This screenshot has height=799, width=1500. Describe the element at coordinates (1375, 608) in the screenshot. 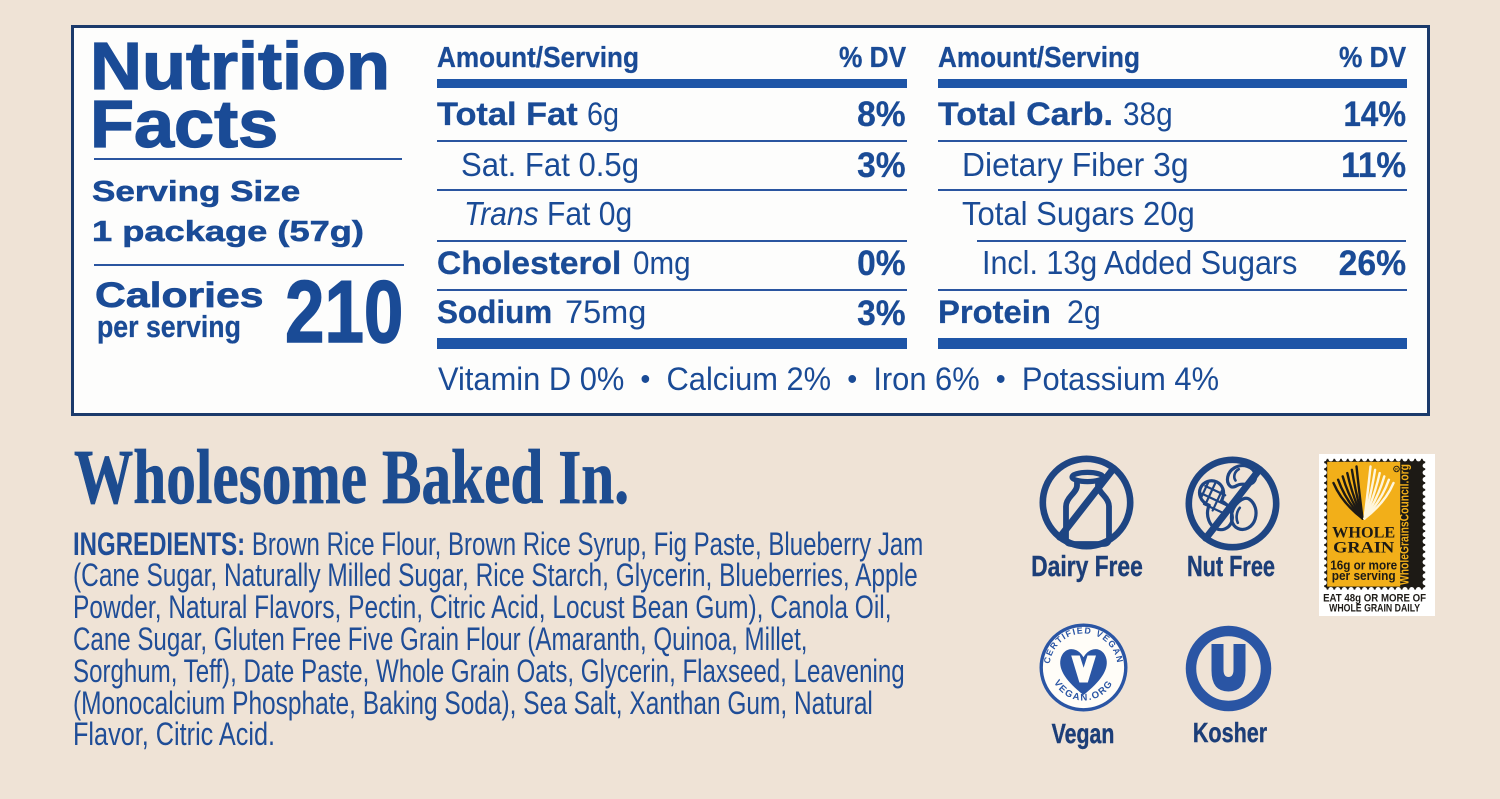

I see `svg-text: WHOLE GRAIN DAILY` at that location.